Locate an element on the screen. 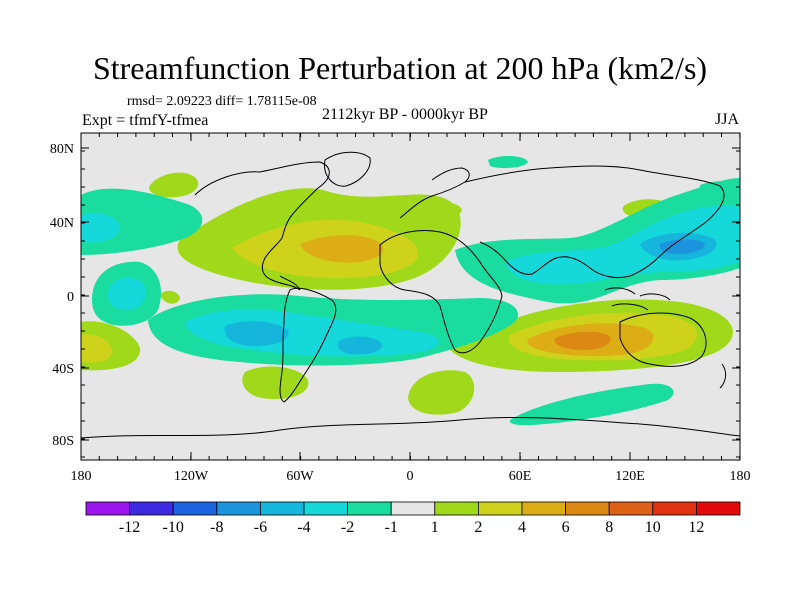  coast-antarctica is located at coordinates (410, 427).